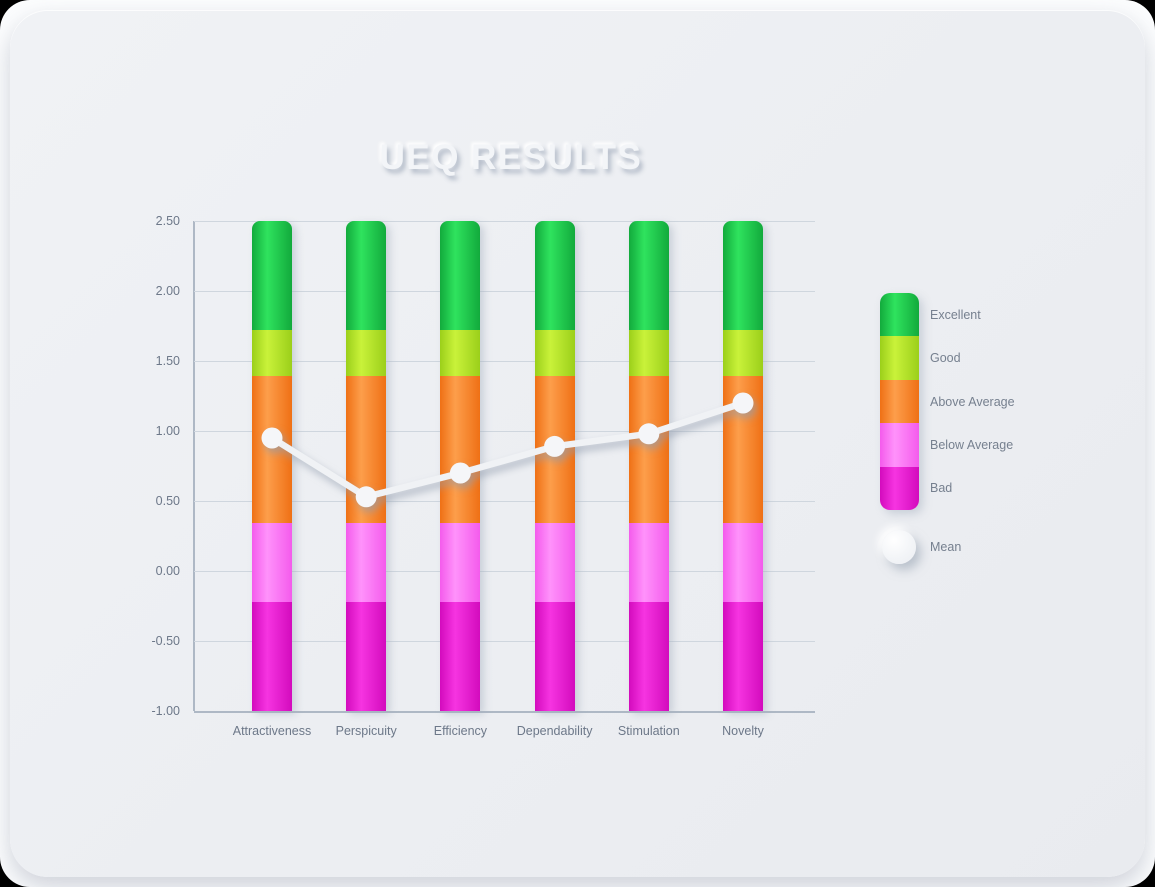  Describe the element at coordinates (990, 547) in the screenshot. I see `legend-mean-row: Mean` at that location.